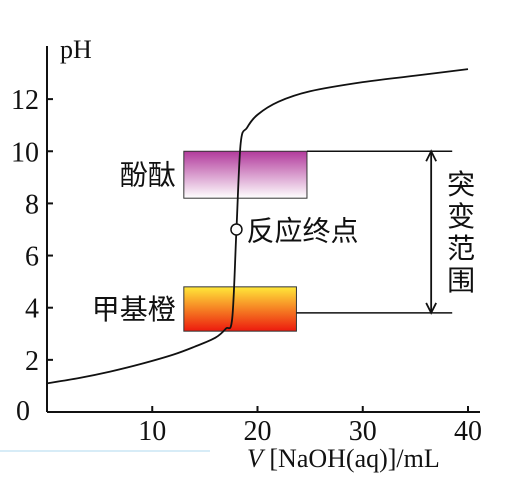 This screenshot has height=489, width=523. I want to click on endpoint-label: 反应终点, so click(302, 230).